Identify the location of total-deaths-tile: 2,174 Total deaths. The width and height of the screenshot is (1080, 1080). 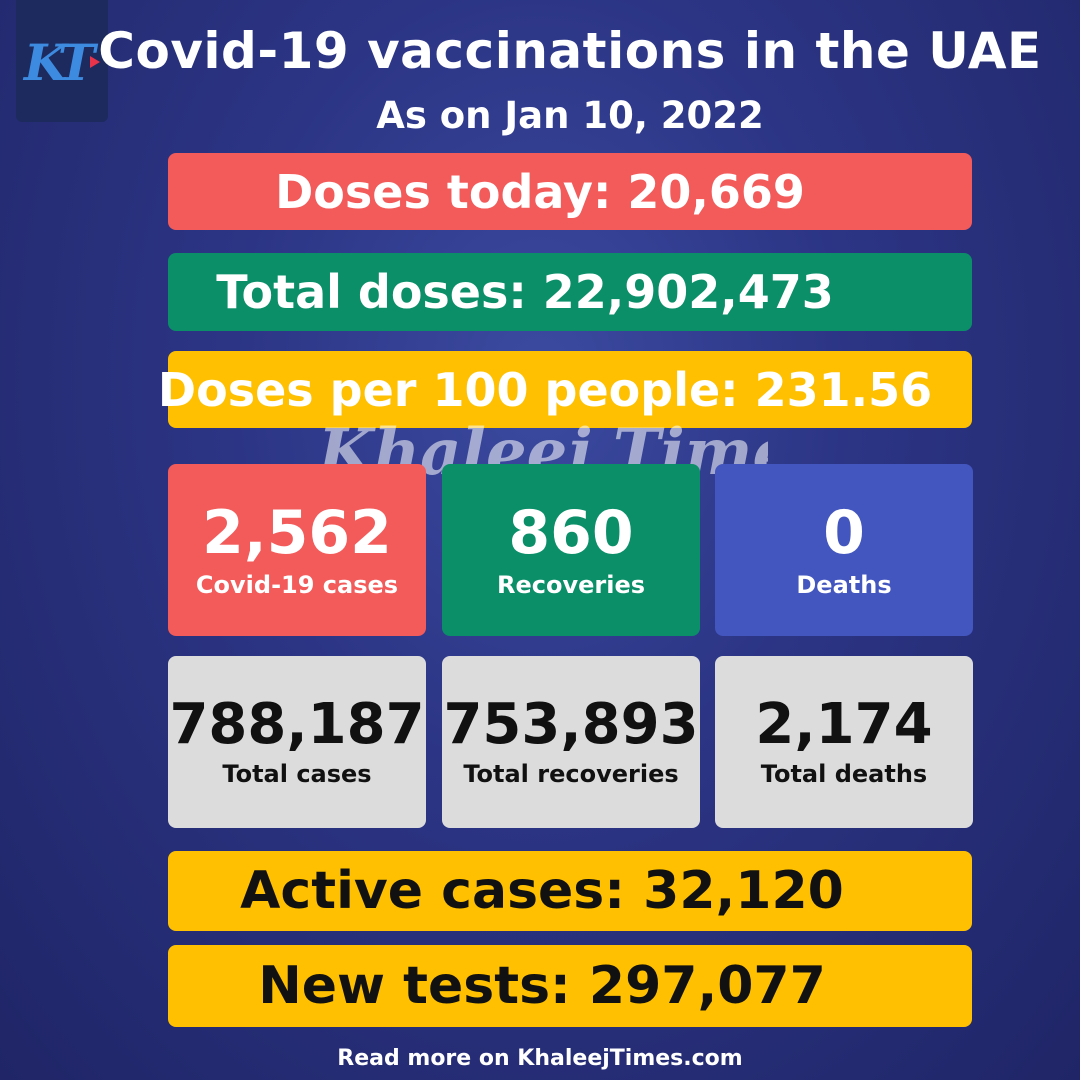
(844, 742).